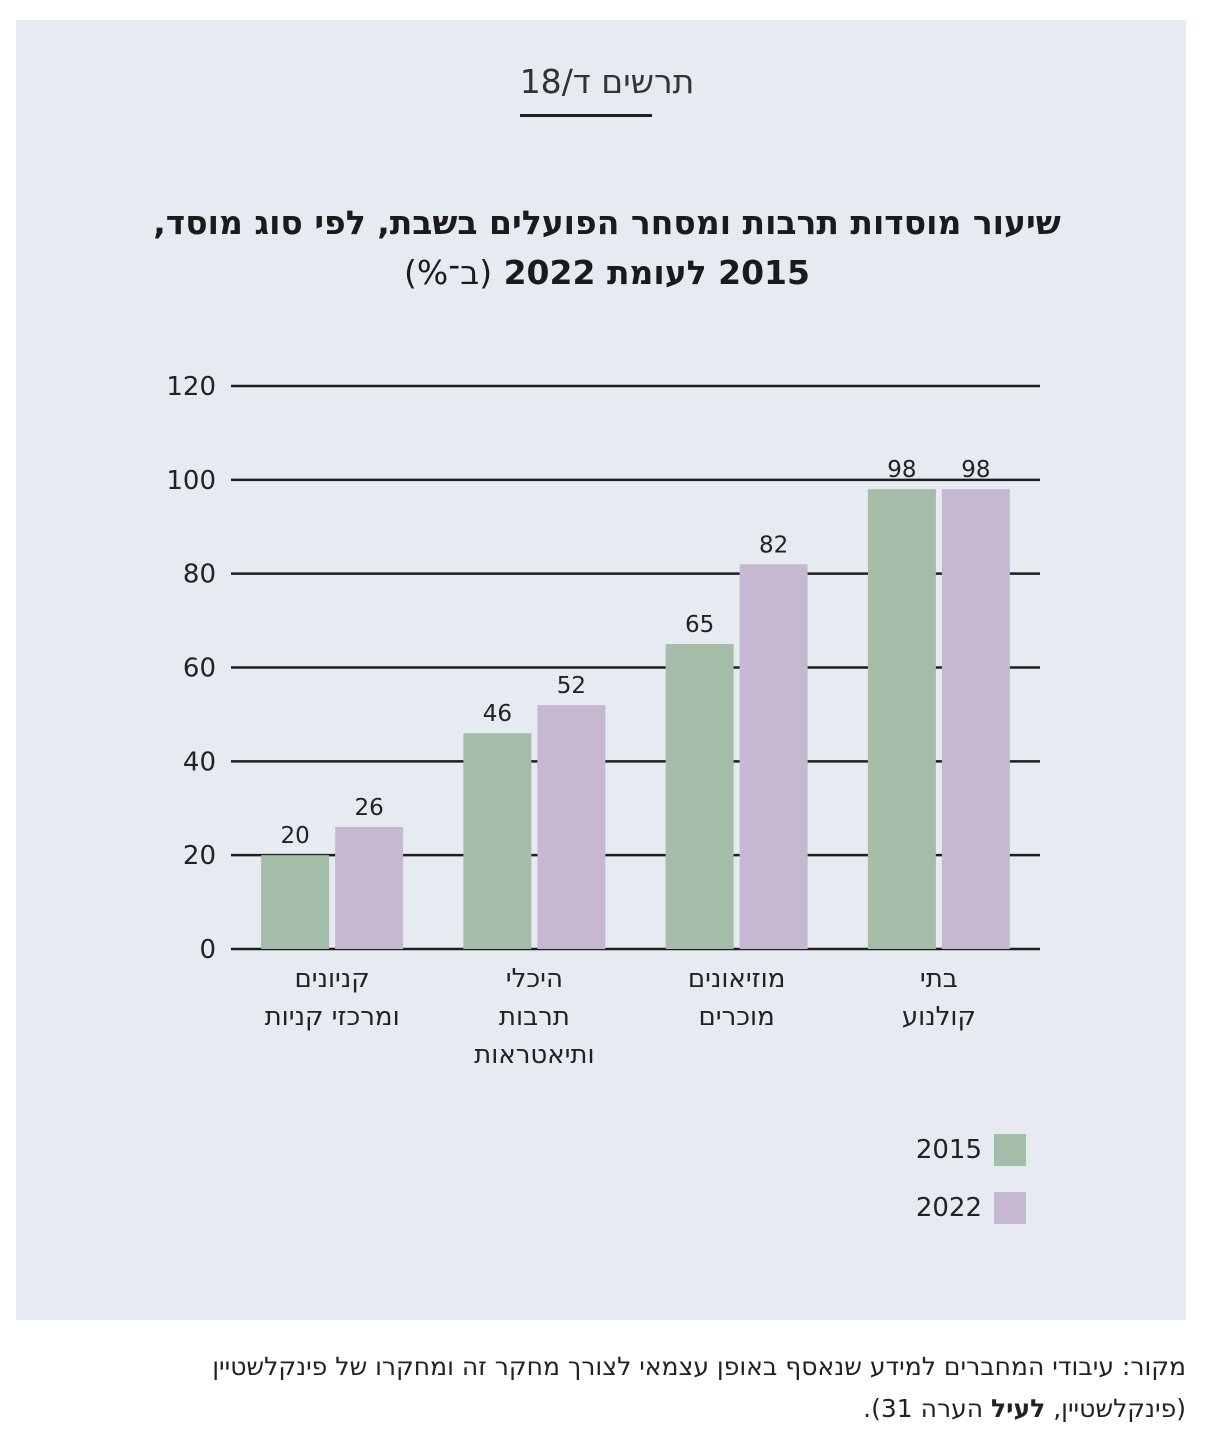 The height and width of the screenshot is (1438, 1214). I want to click on category-label-line: היכלי, so click(534, 979).